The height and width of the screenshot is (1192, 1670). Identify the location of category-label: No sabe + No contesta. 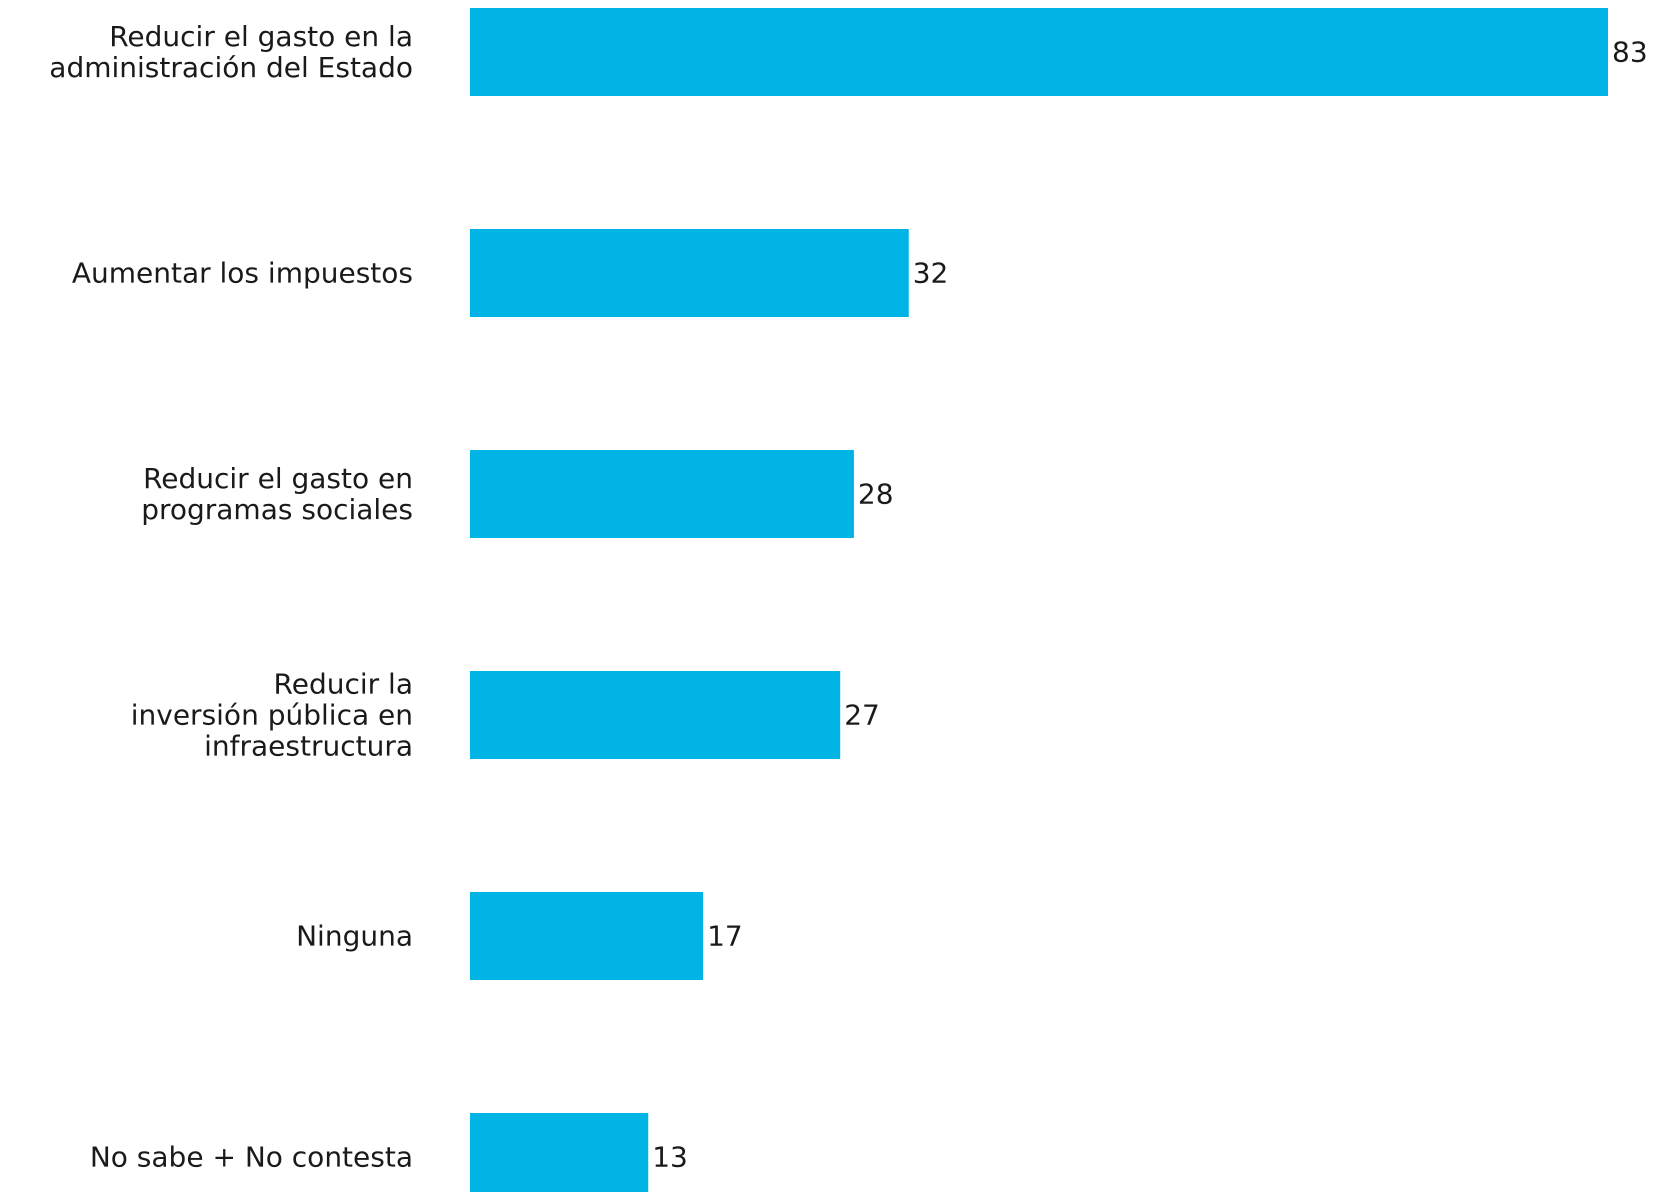
(251, 1157).